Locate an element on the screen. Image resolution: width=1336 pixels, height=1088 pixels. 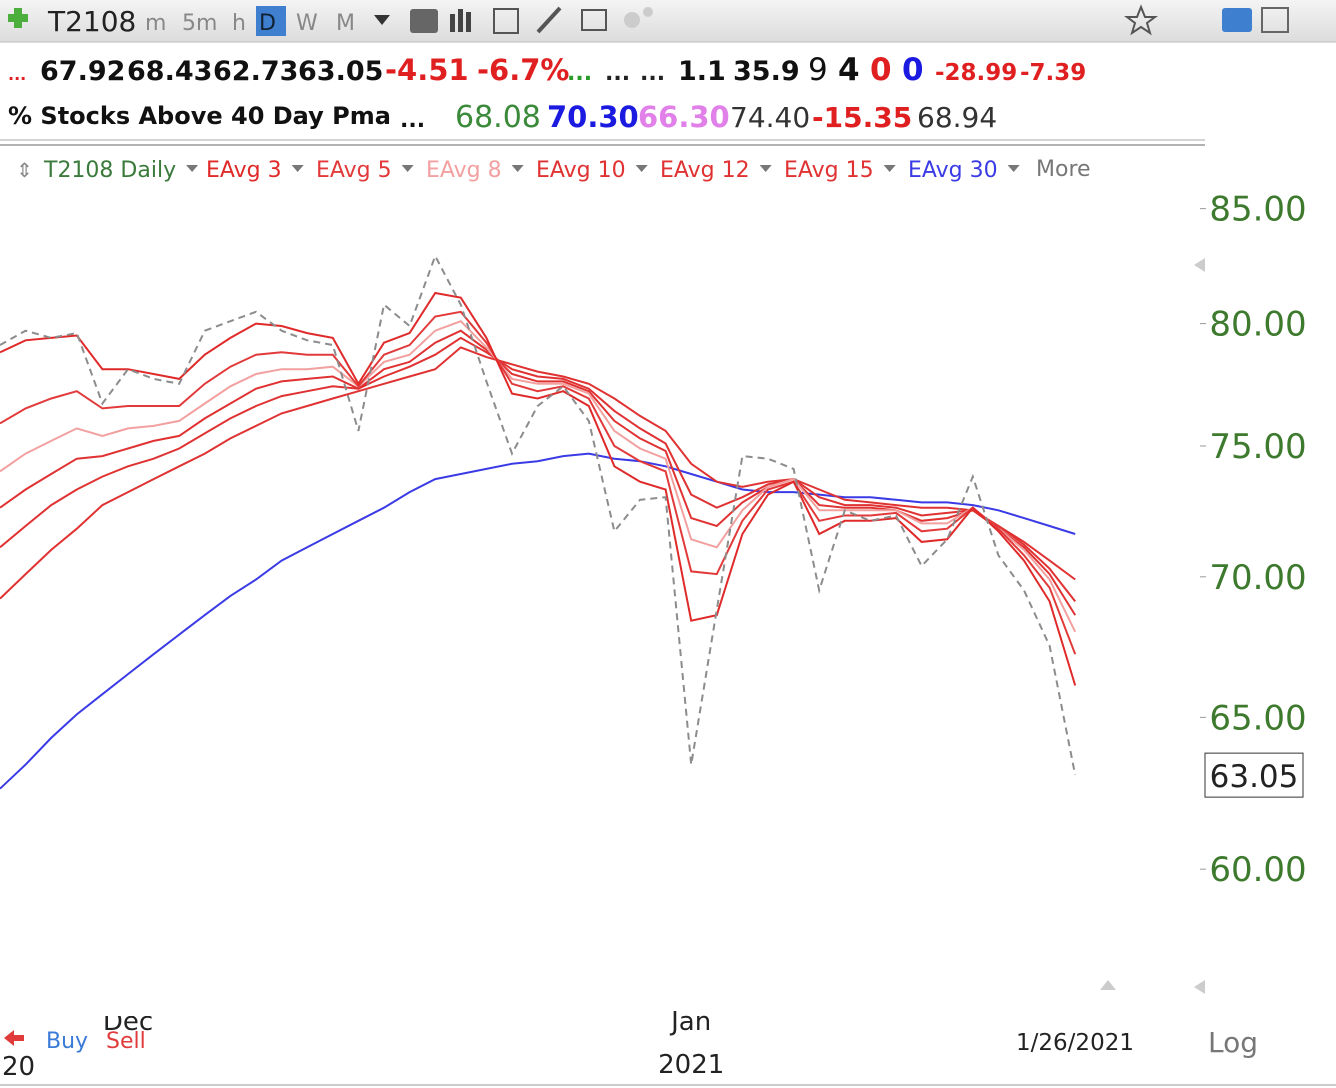
quote-value: 68.43 is located at coordinates (169, 71).